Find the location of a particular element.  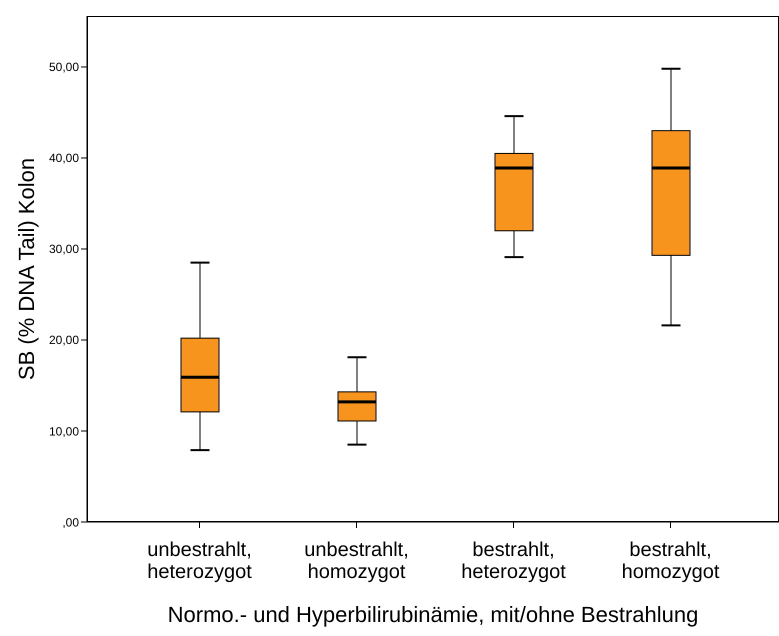

x-axis-title: Normo.- und Hyperbilirubinämie, mit/ohne Bestrahlung is located at coordinates (433, 614).